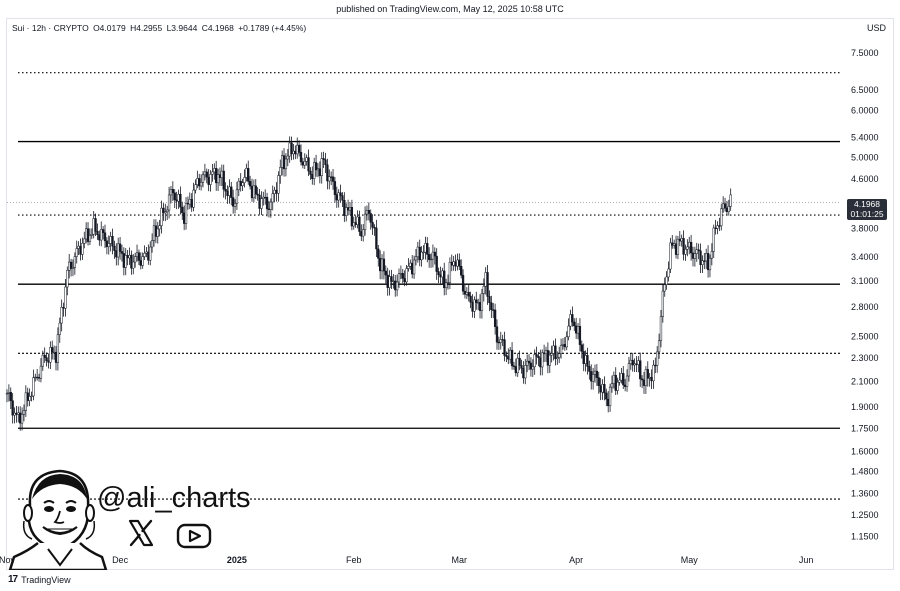 This screenshot has height=591, width=900. I want to click on y-tick-label: 2.3000, so click(865, 358).